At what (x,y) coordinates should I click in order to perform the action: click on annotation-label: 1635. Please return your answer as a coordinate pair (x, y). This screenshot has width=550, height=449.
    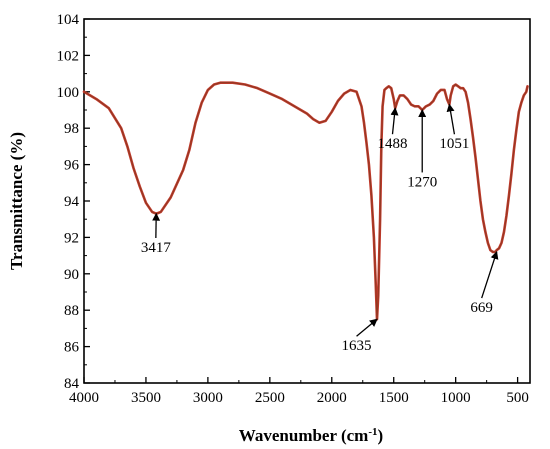
    Looking at the image, I should click on (357, 346).